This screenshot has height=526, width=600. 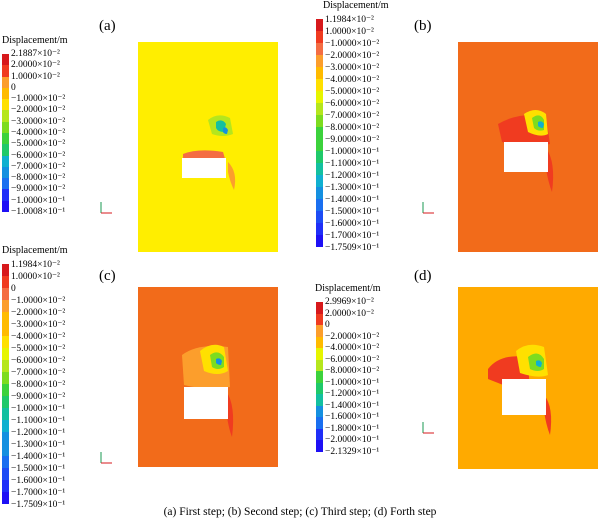 I want to click on legend-d-title: Displacement/m, so click(x=348, y=288).